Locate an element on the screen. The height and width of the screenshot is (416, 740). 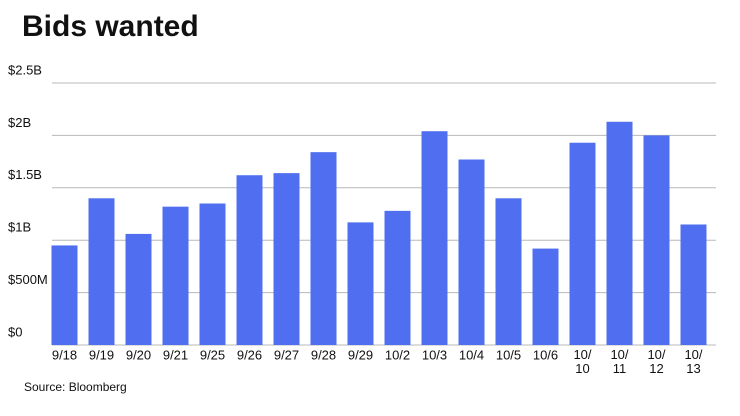
x-tick-label: 9/21 is located at coordinates (175, 354).